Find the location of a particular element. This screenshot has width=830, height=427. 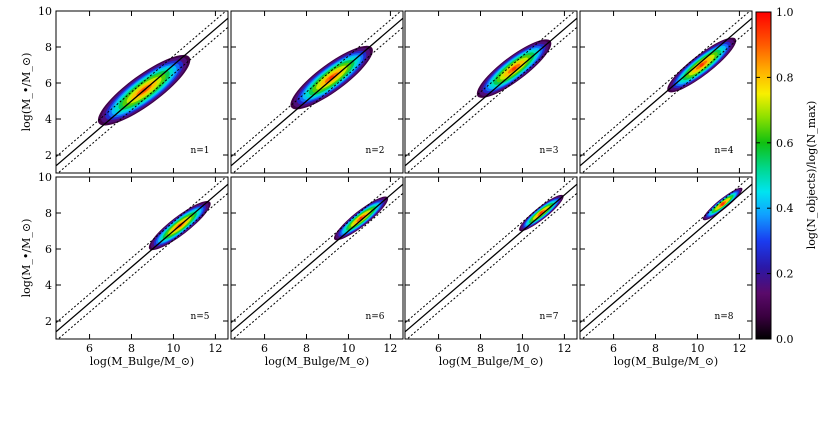

panel-5: n=5 is located at coordinates (142, 258).